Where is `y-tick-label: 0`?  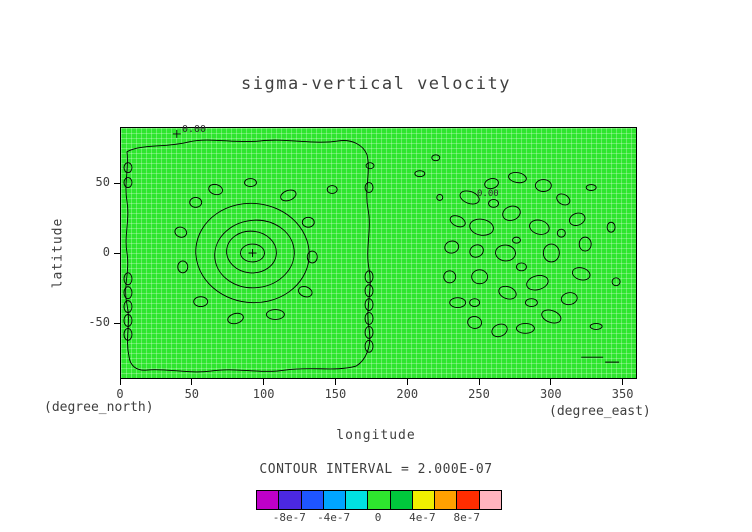
y-tick-label: 0 is located at coordinates (106, 252).